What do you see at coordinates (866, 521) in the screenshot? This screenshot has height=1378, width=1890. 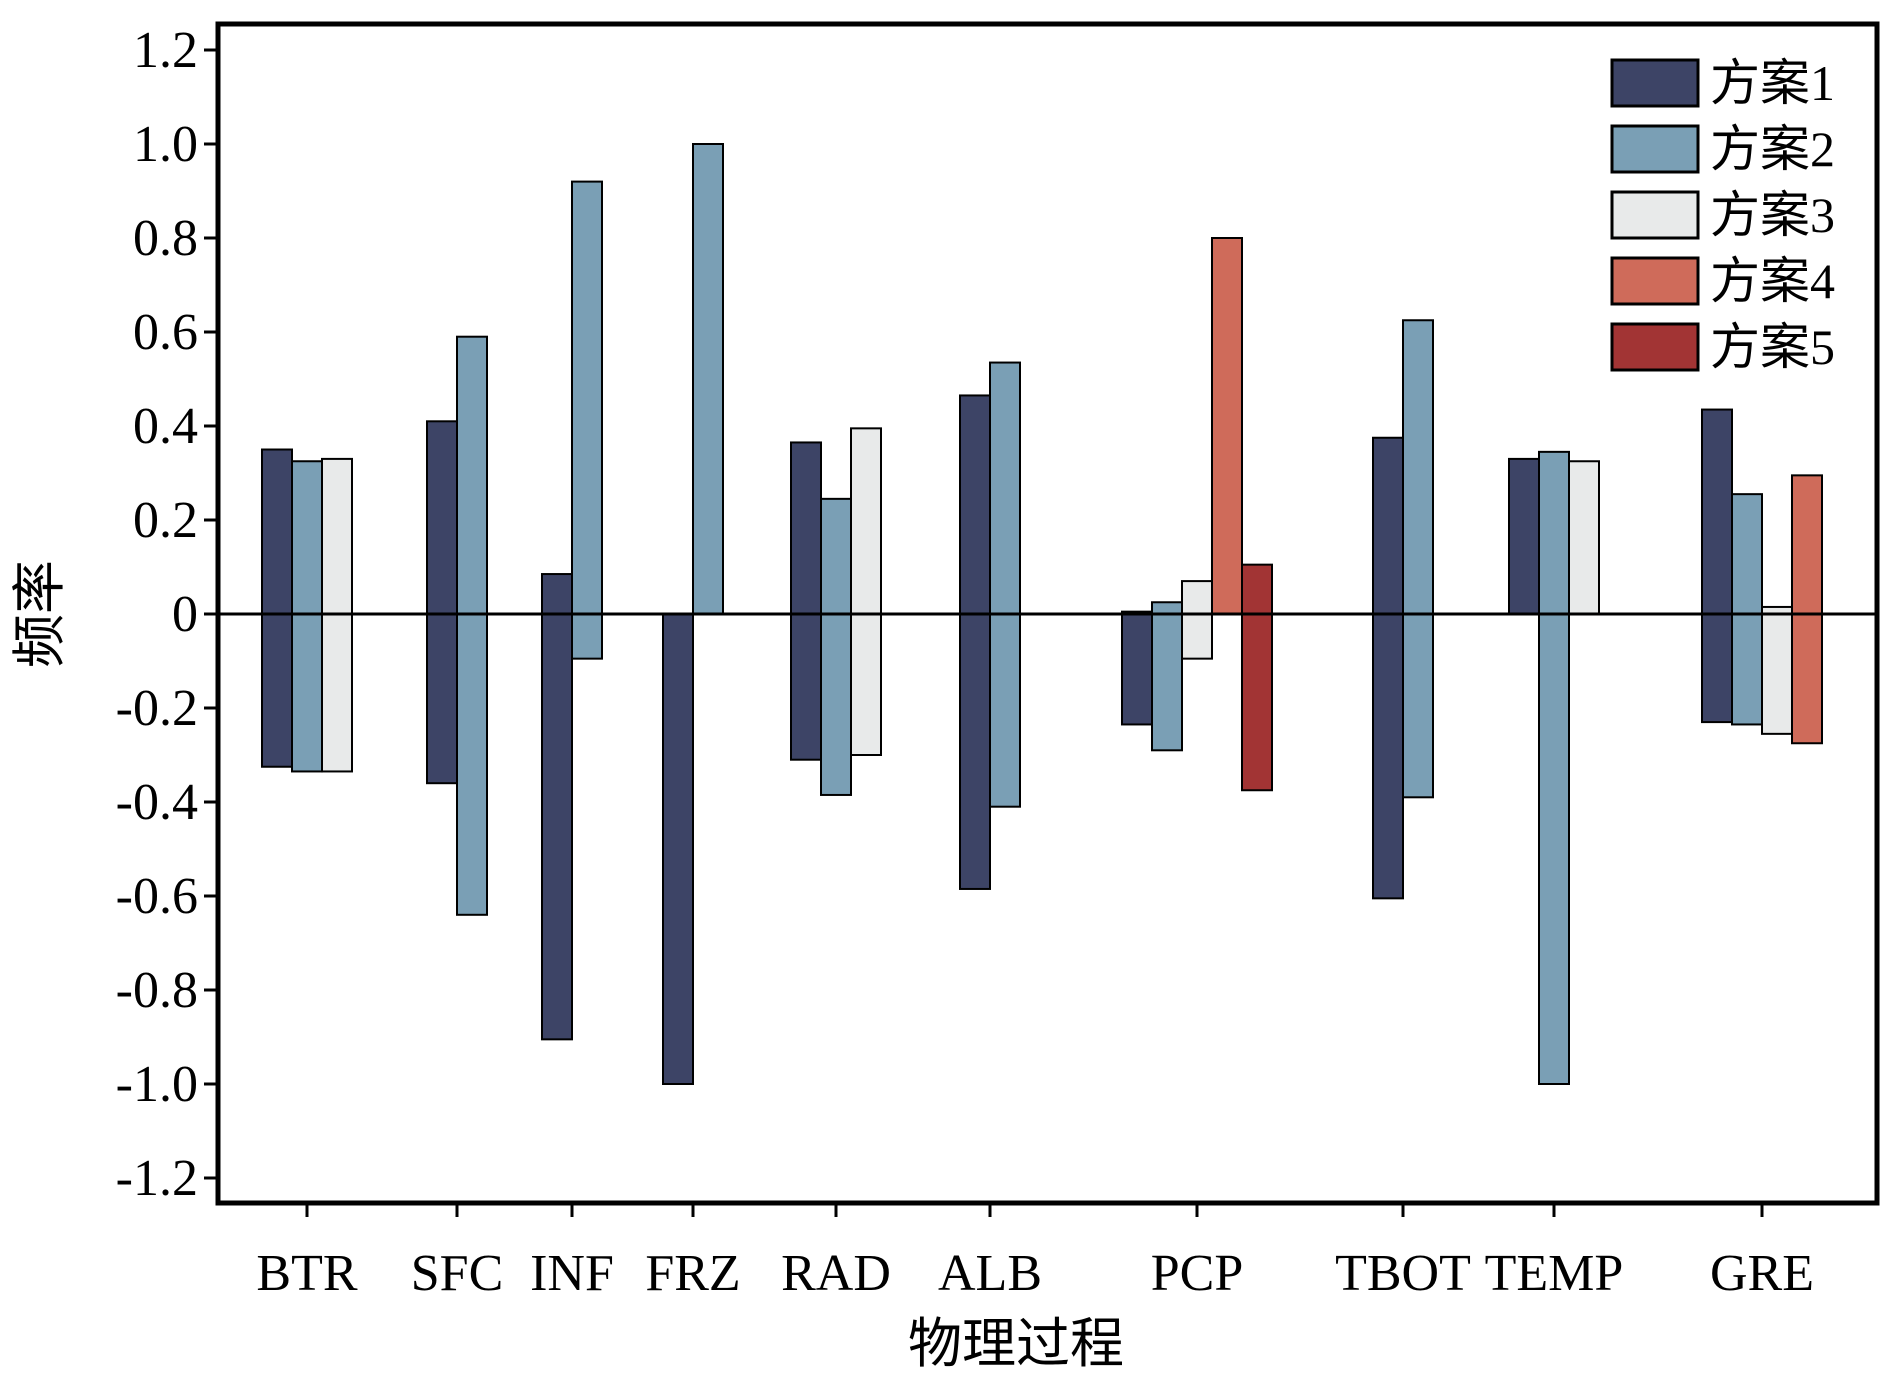 I see `bar-RAD-方案3-pos` at bounding box center [866, 521].